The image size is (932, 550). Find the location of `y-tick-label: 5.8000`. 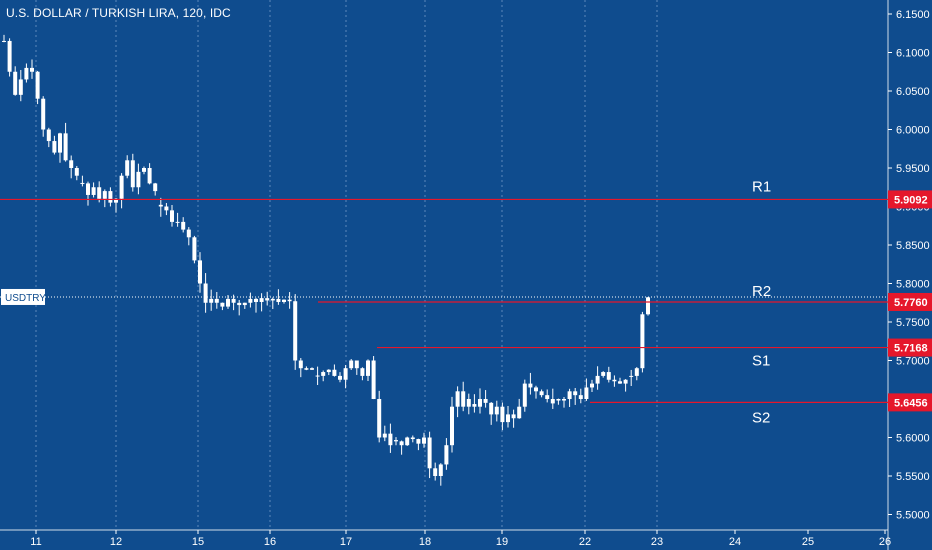

y-tick-label: 5.8000 is located at coordinates (913, 285).